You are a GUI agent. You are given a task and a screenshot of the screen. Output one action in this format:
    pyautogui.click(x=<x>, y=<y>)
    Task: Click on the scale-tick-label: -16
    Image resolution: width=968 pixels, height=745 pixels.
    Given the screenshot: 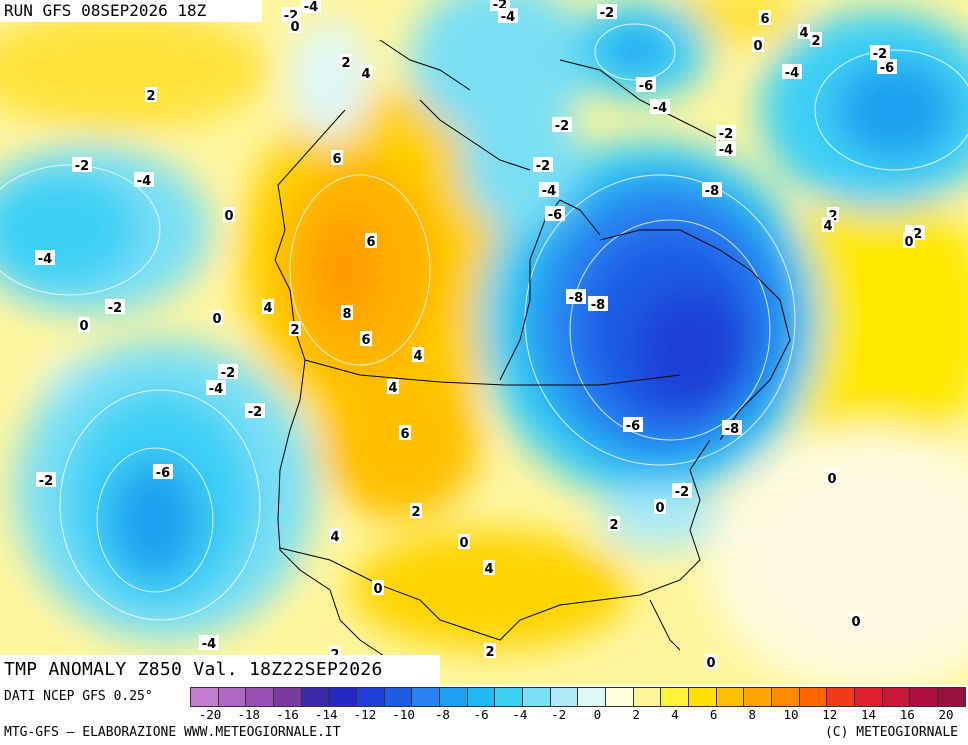 What is the action you would take?
    pyautogui.click(x=287, y=714)
    